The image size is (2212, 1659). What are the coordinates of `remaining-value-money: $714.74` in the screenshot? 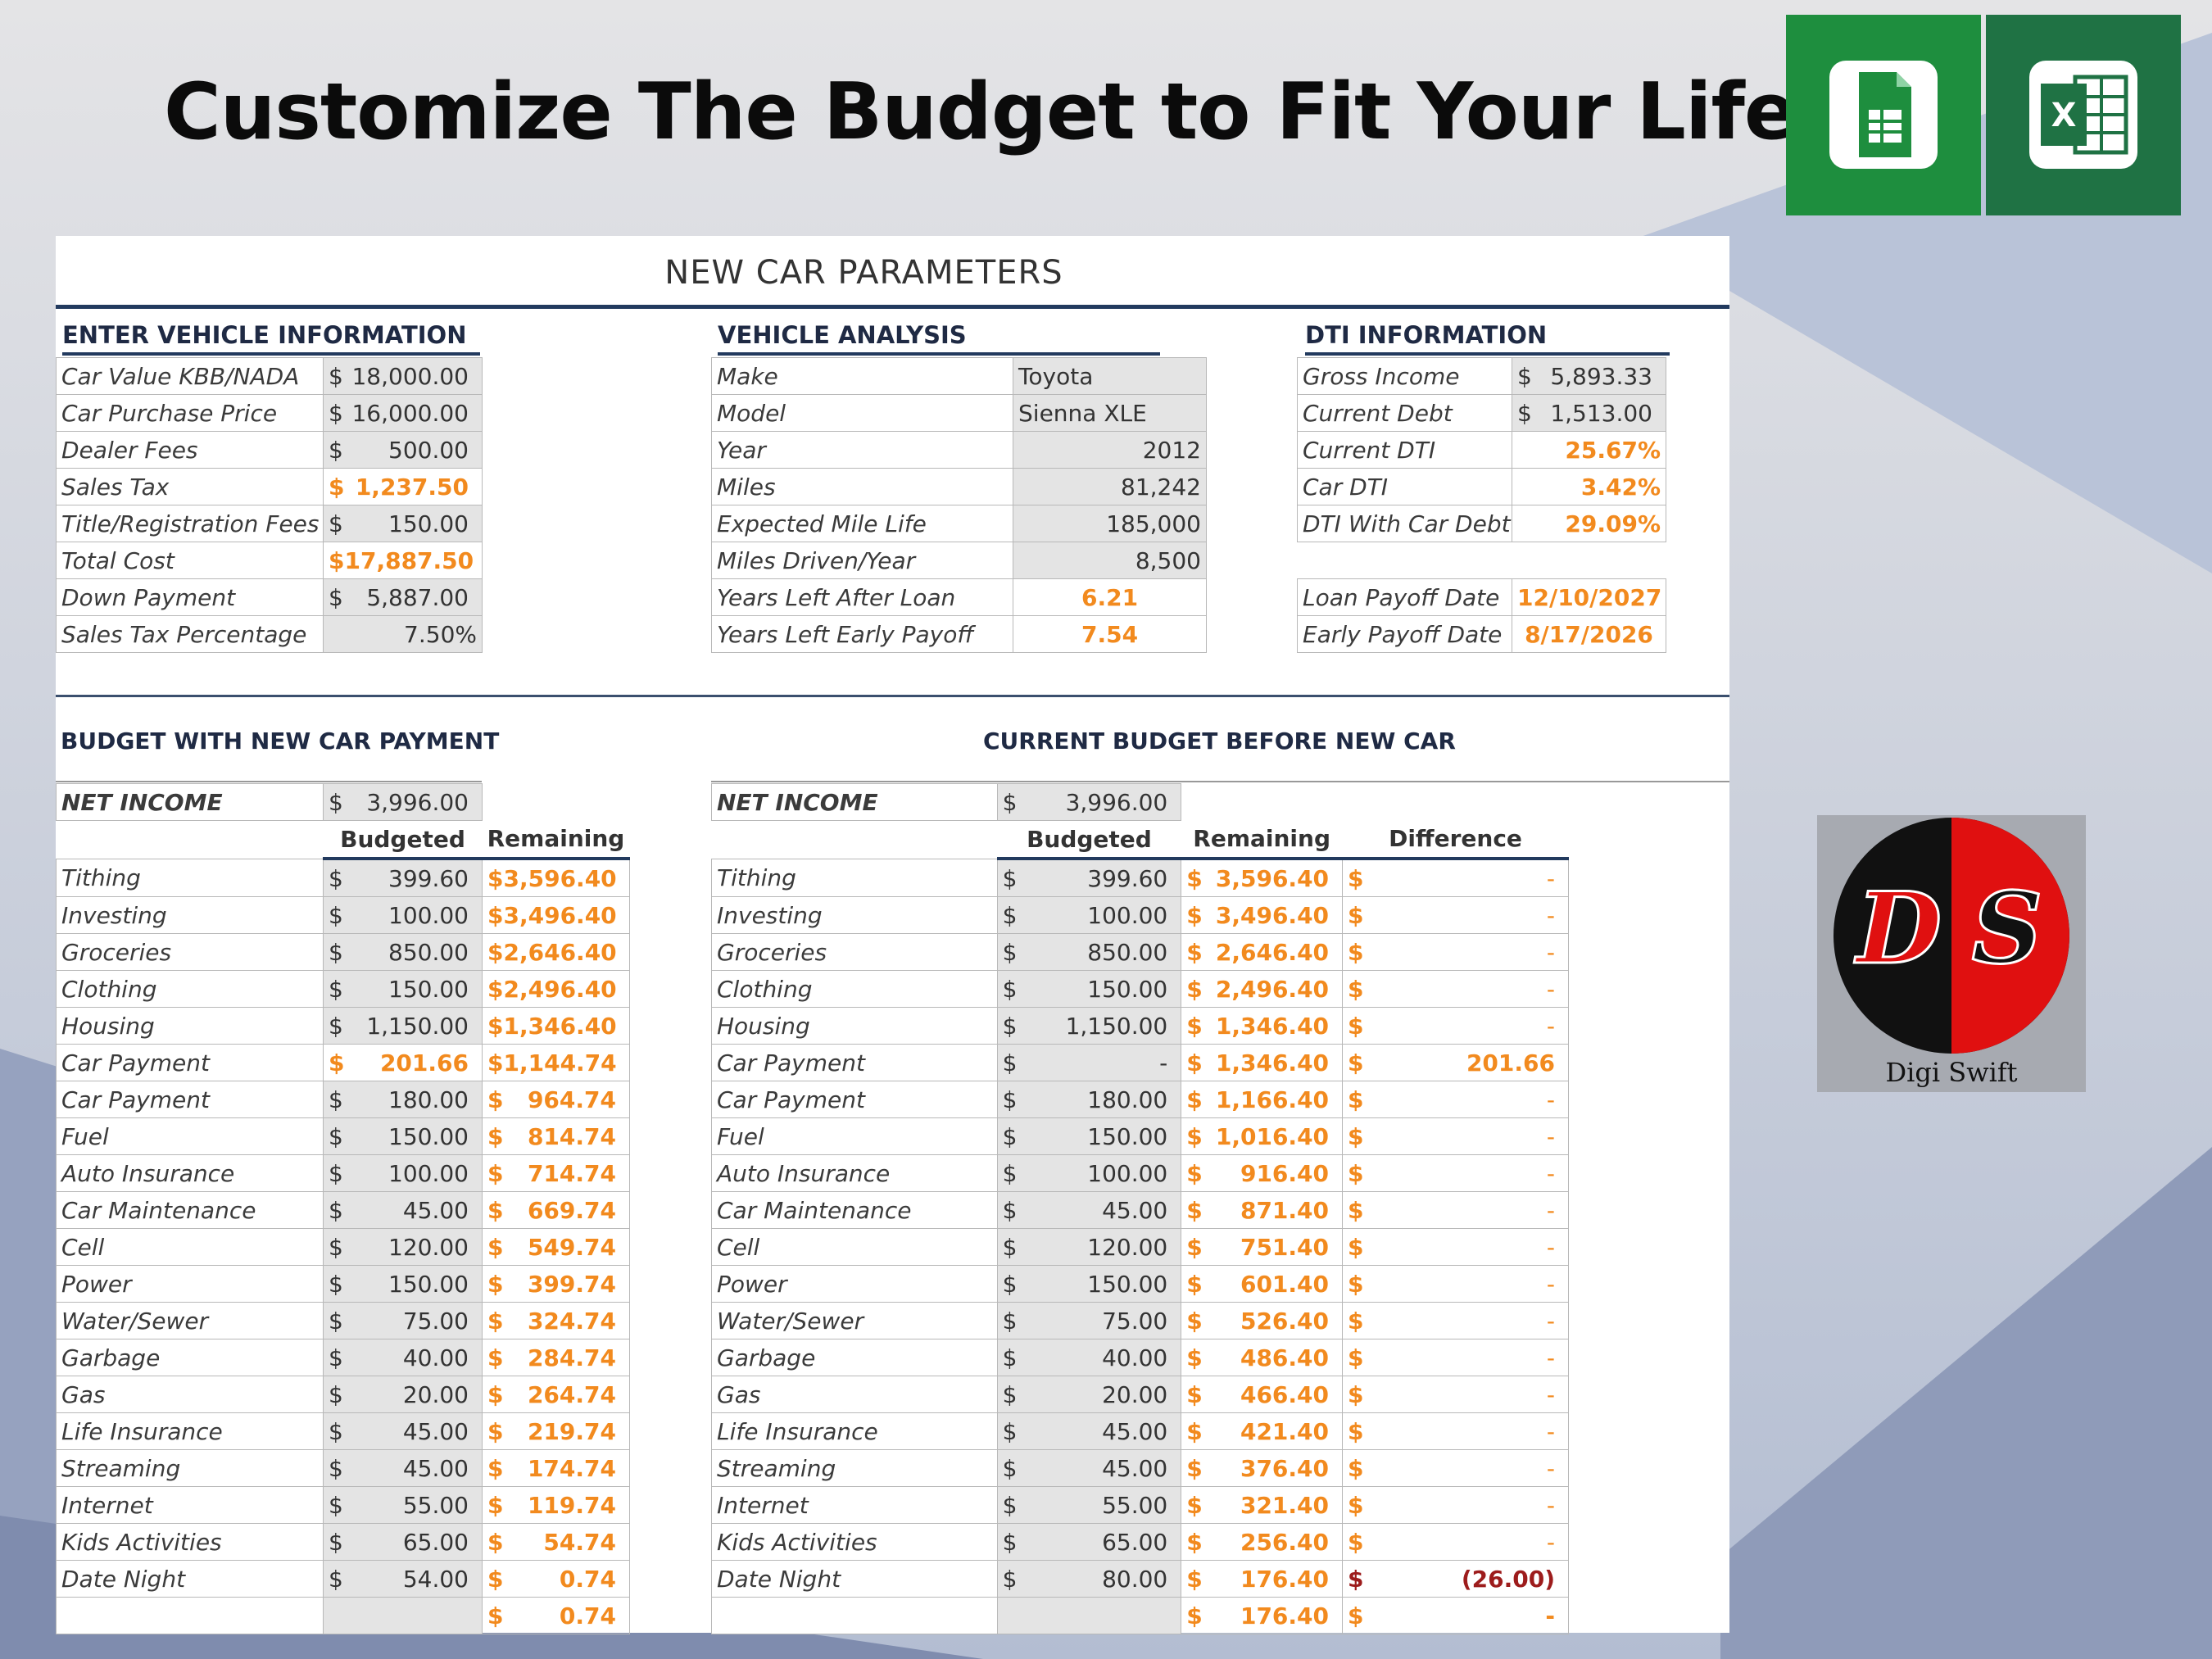 It's located at (555, 1173).